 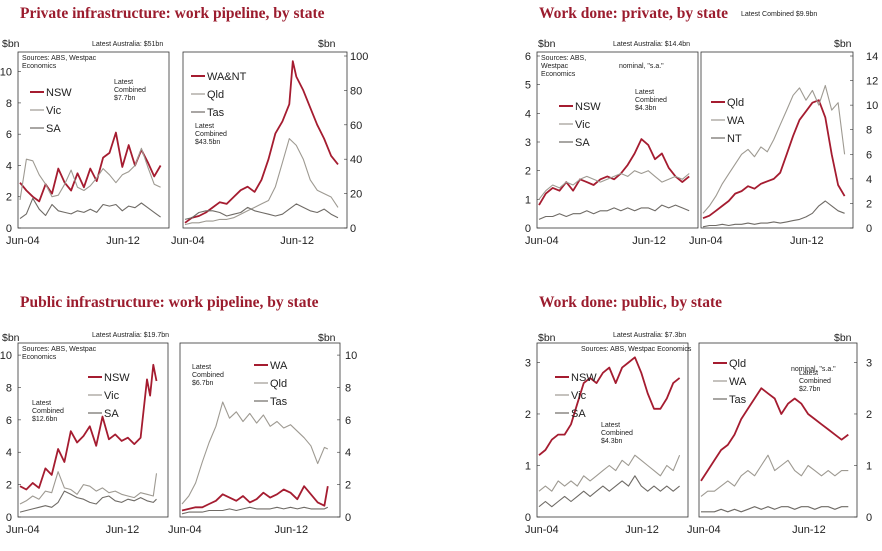 What do you see at coordinates (872, 82) in the screenshot?
I see `y-tick-label: 12` at bounding box center [872, 82].